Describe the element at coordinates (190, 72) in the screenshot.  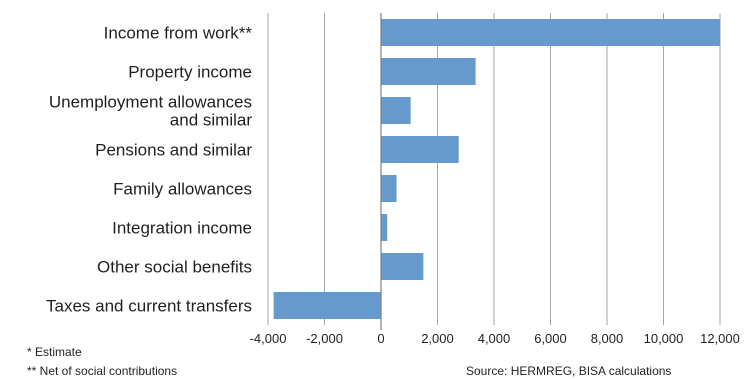
I see `category-label: Property income` at that location.